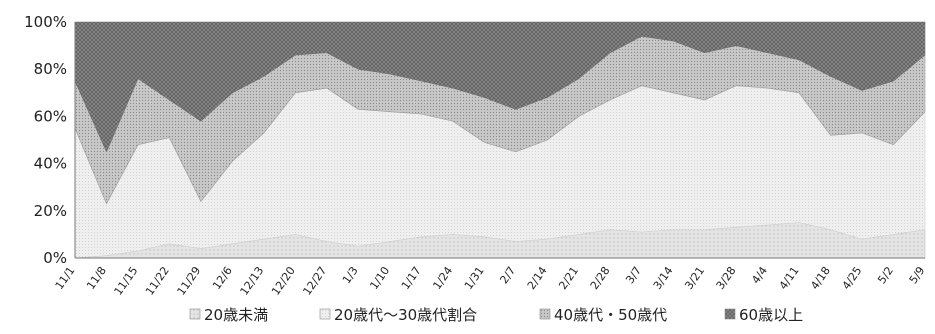  I want to click on x-tick-label: 11/15, so click(126, 280).